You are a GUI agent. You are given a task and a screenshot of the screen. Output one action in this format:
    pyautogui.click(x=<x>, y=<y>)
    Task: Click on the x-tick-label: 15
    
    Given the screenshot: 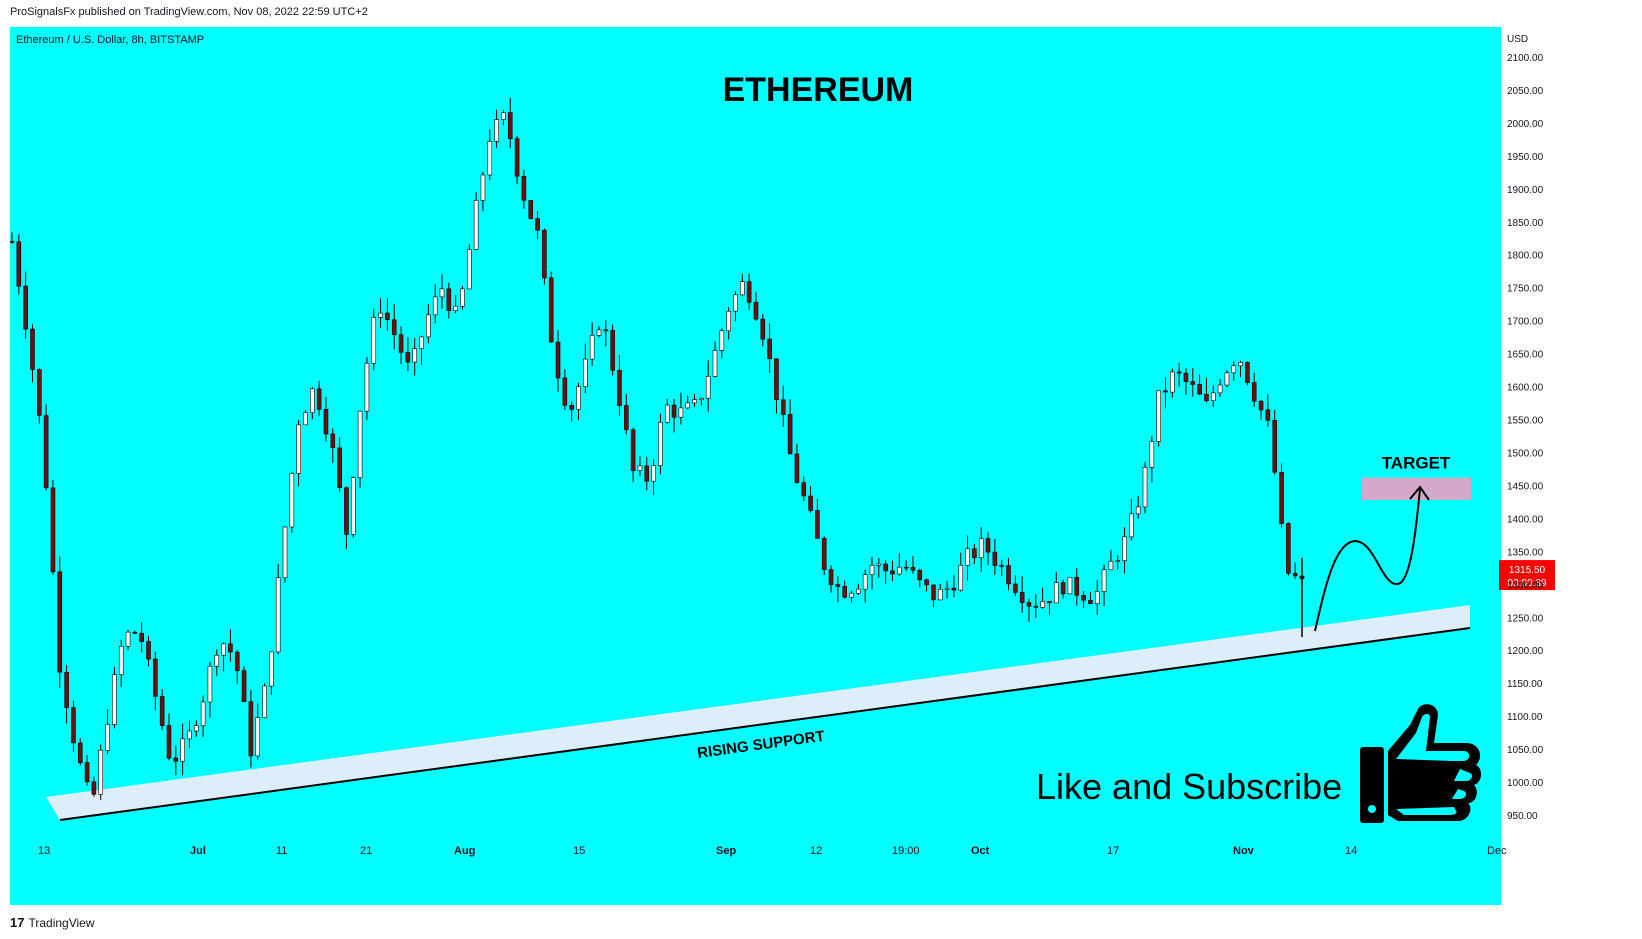 What is the action you would take?
    pyautogui.click(x=579, y=851)
    